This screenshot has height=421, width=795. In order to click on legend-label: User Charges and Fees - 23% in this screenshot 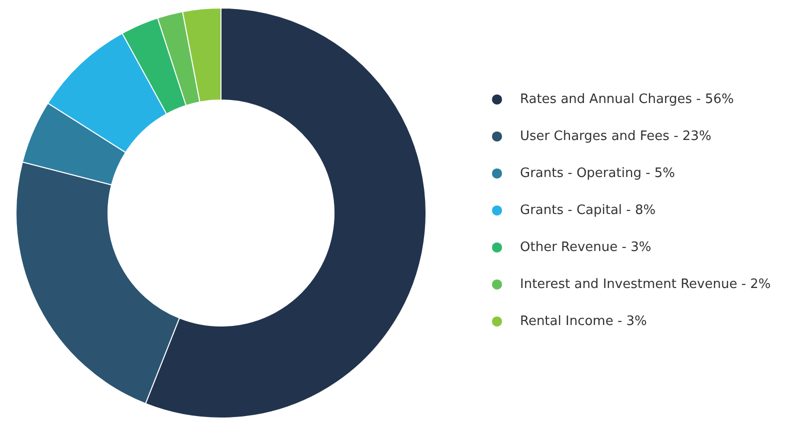, I will do `click(616, 136)`.